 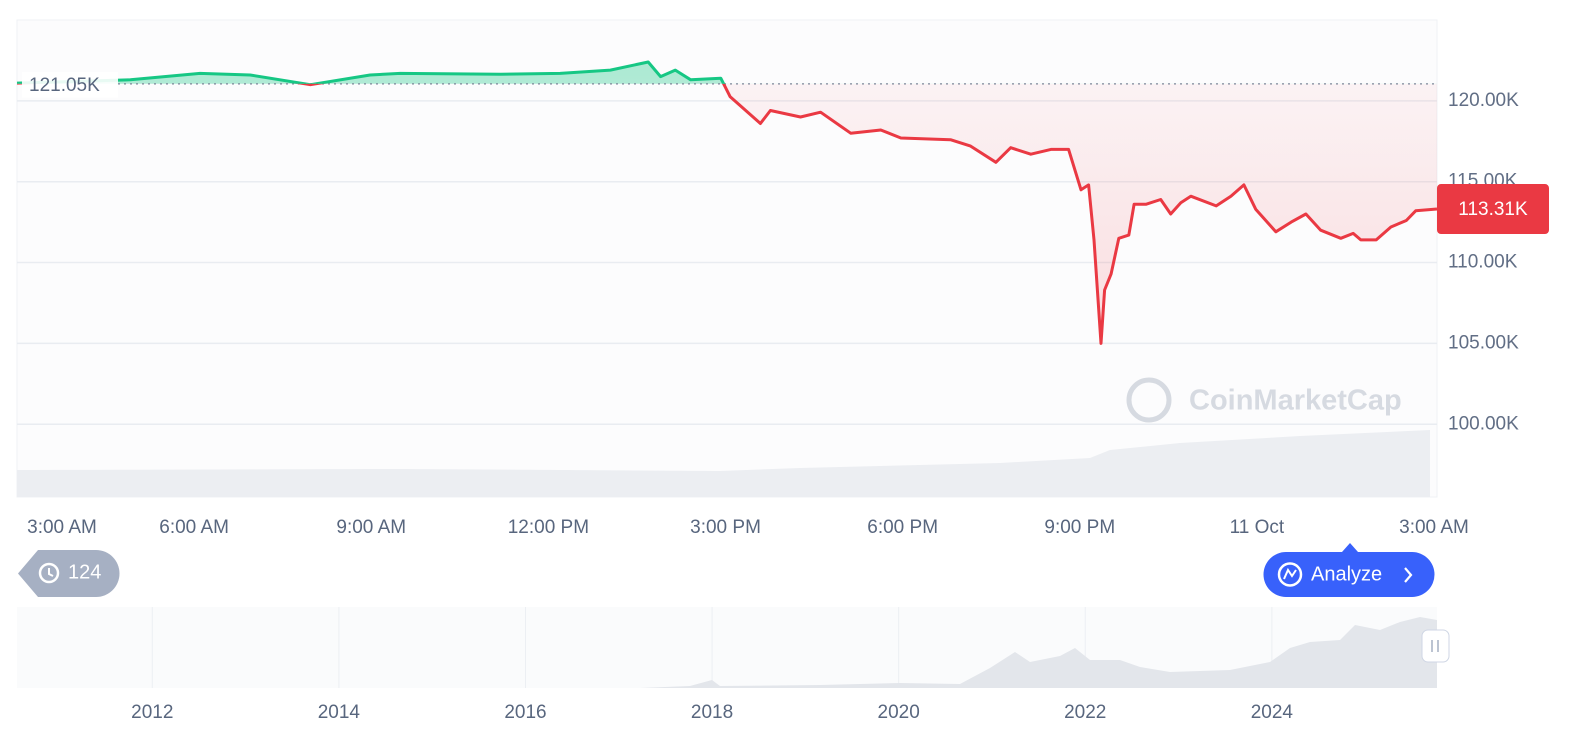 I want to click on analyze-chevron, so click(x=1408, y=575).